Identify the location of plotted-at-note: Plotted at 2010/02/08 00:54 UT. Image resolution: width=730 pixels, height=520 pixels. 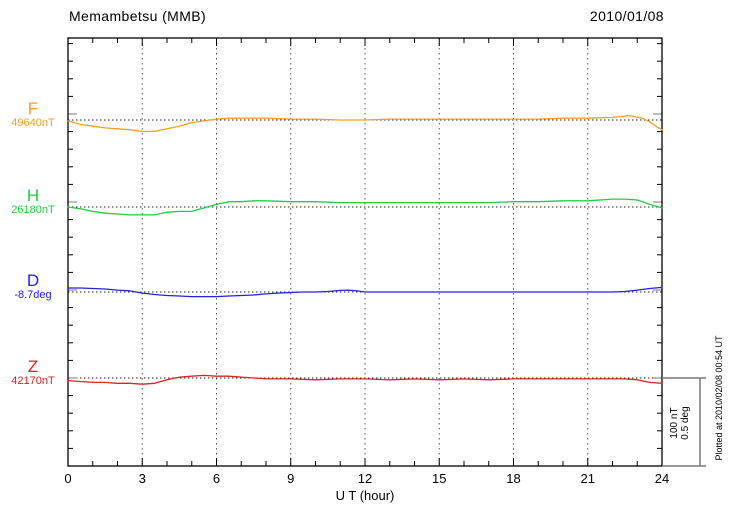
(719, 398).